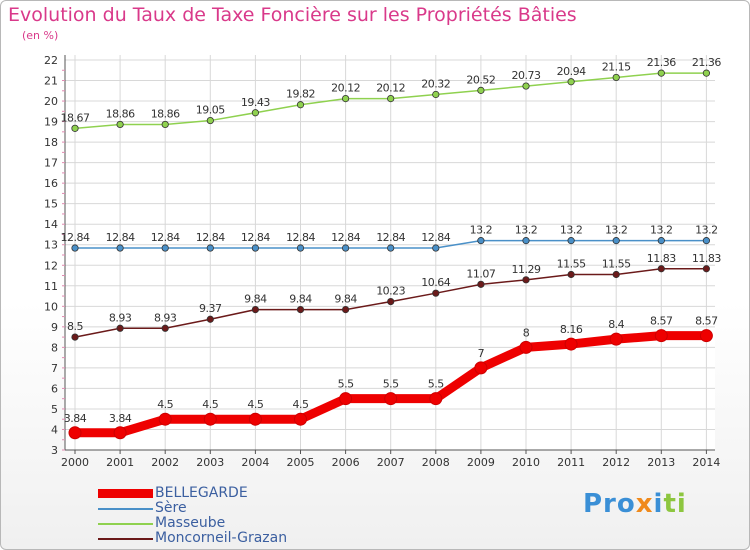 The height and width of the screenshot is (550, 750). What do you see at coordinates (255, 404) in the screenshot?
I see `data-label-0: 4.5` at bounding box center [255, 404].